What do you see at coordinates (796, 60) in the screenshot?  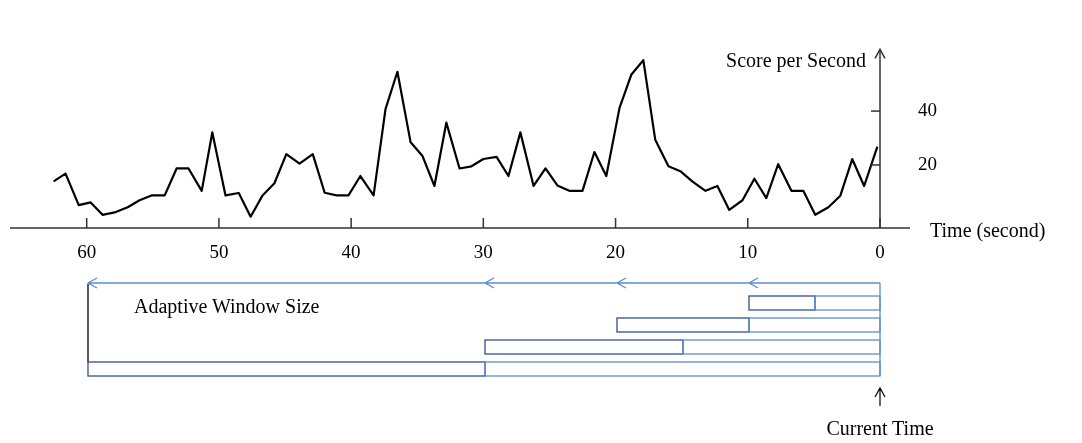 I see `y-axis-title: Score per Second` at bounding box center [796, 60].